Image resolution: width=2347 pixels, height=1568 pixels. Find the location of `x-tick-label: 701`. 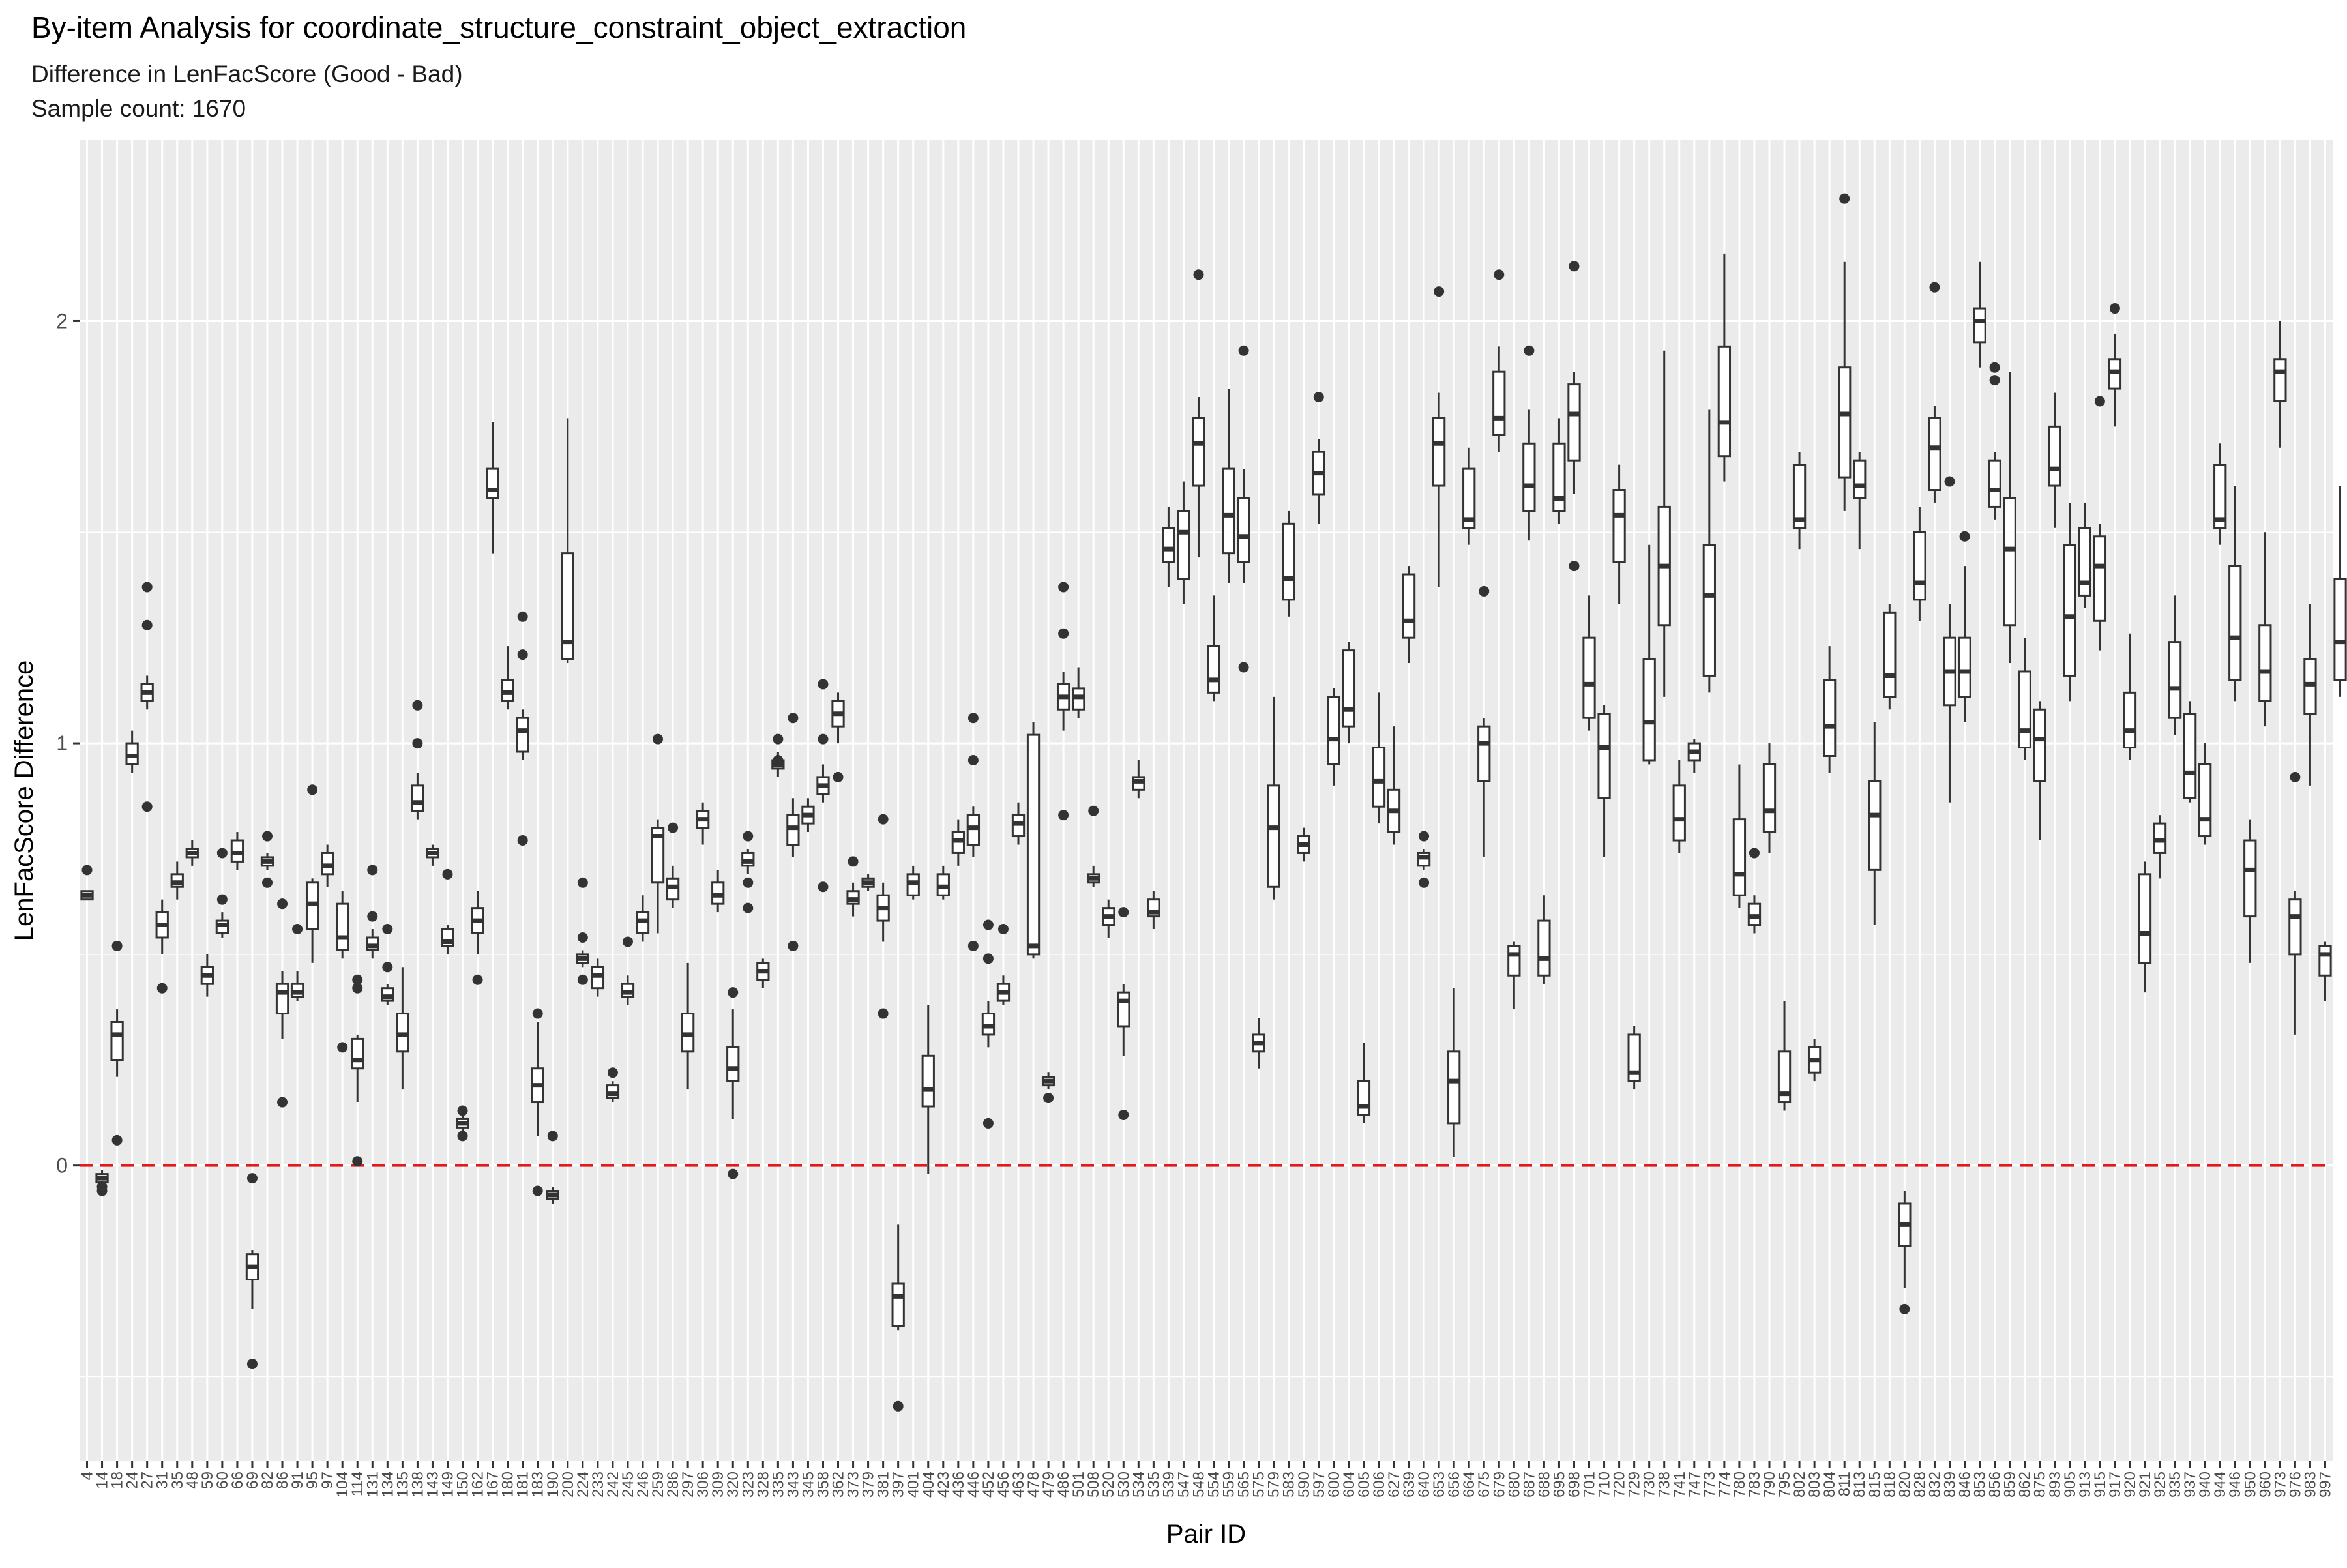

x-tick-label: 701 is located at coordinates (1590, 1485).